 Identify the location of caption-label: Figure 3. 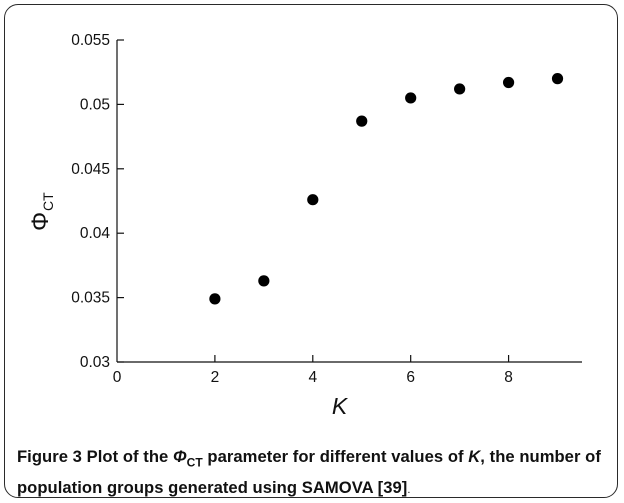
(49, 456).